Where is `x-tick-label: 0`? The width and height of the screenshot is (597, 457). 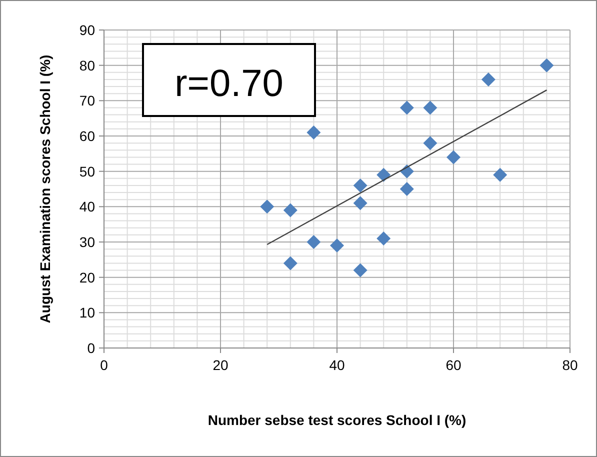
x-tick-label: 0 is located at coordinates (104, 365).